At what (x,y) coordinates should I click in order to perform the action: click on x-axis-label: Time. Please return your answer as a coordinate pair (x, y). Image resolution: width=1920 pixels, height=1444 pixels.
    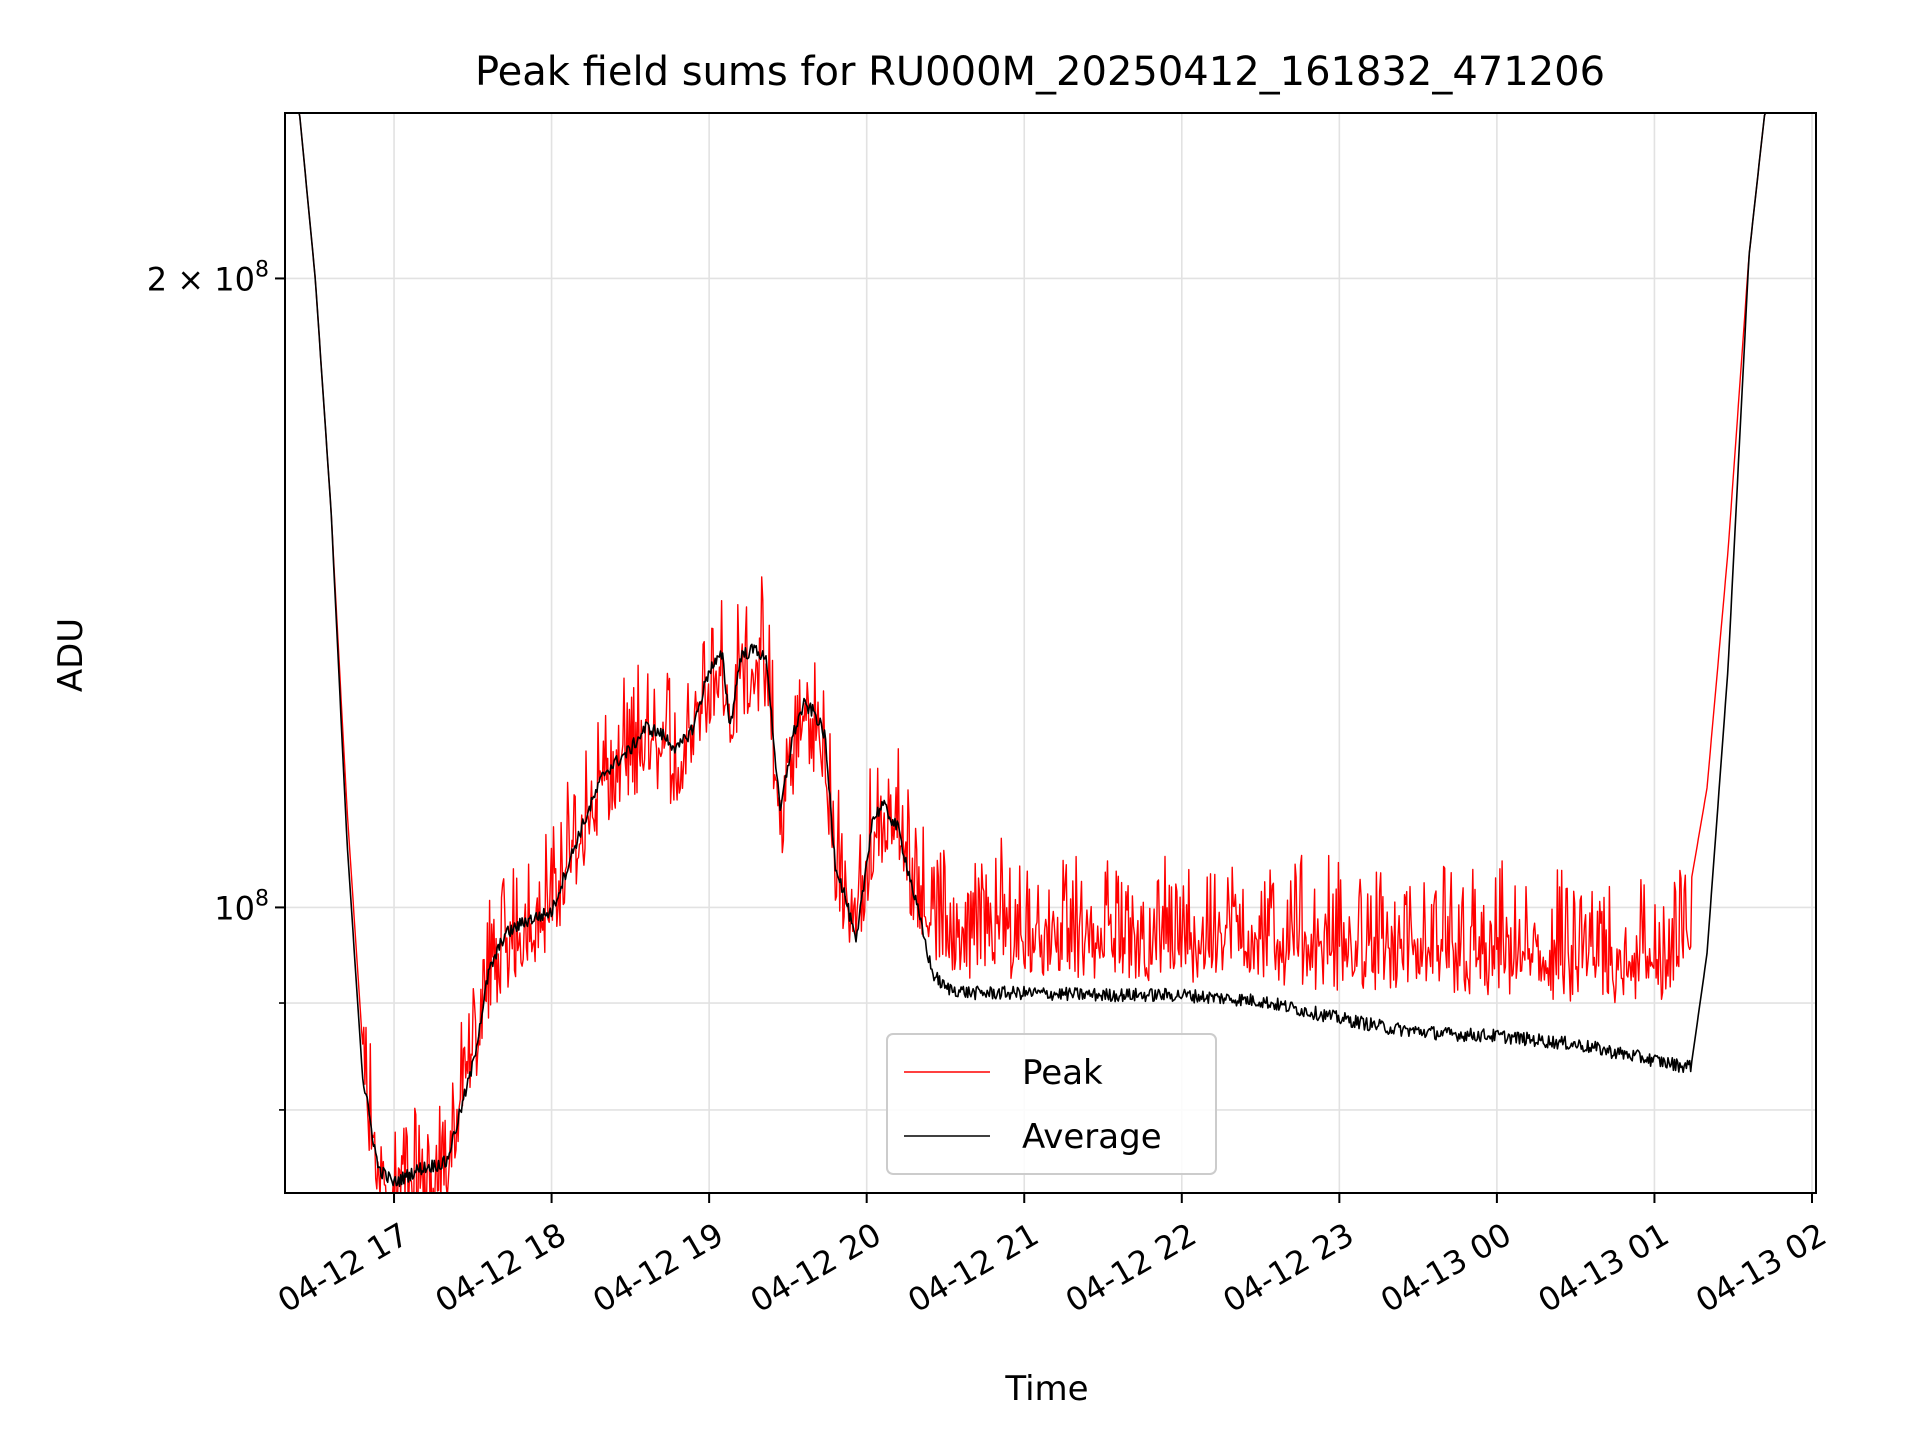
    Looking at the image, I should click on (1046, 1389).